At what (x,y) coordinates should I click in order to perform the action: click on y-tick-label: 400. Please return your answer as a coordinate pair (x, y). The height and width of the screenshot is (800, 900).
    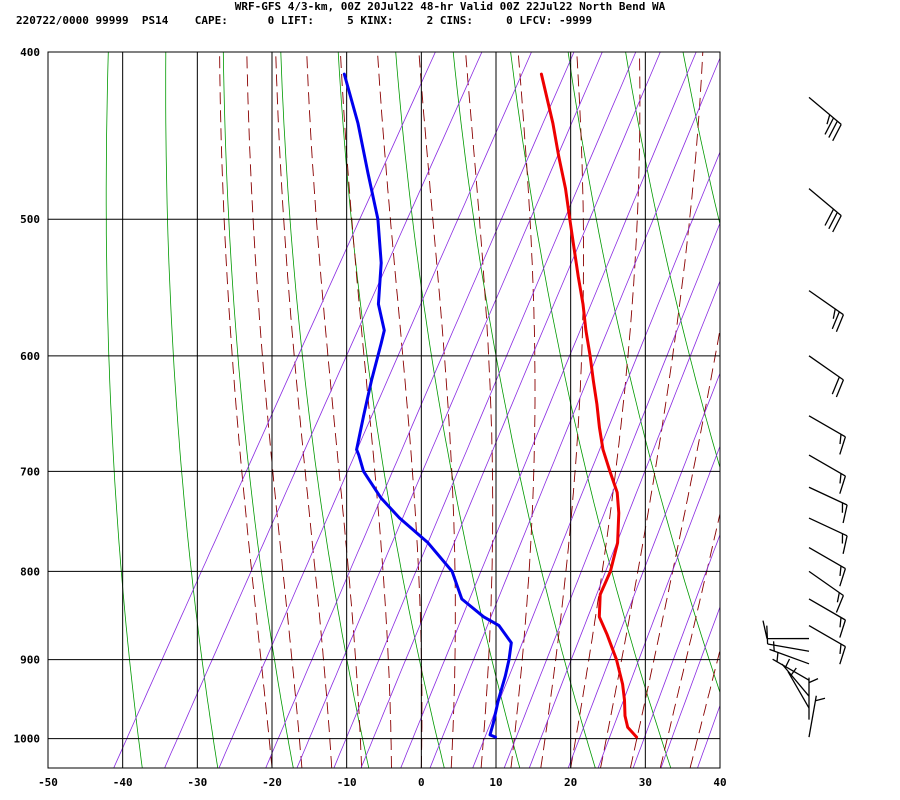
    Looking at the image, I should click on (30, 52).